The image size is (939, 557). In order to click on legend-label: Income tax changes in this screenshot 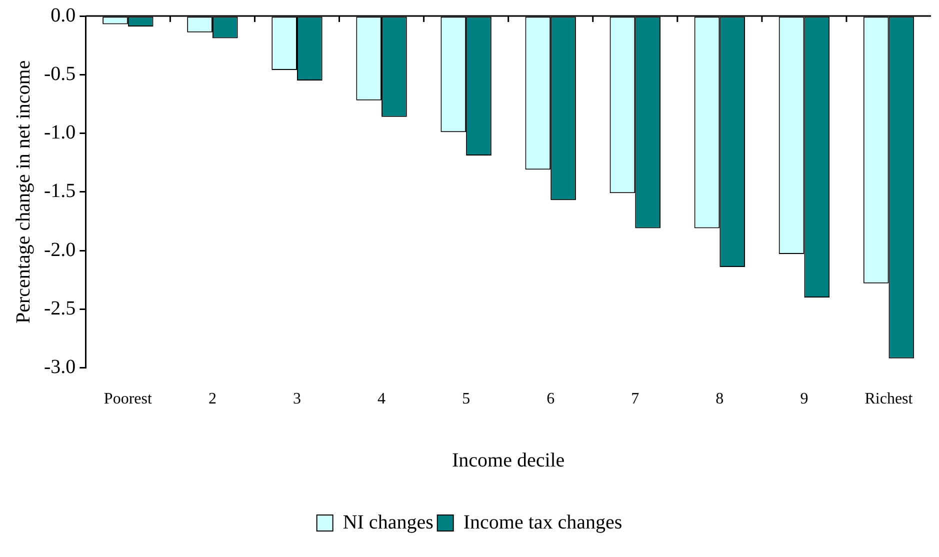, I will do `click(542, 522)`.